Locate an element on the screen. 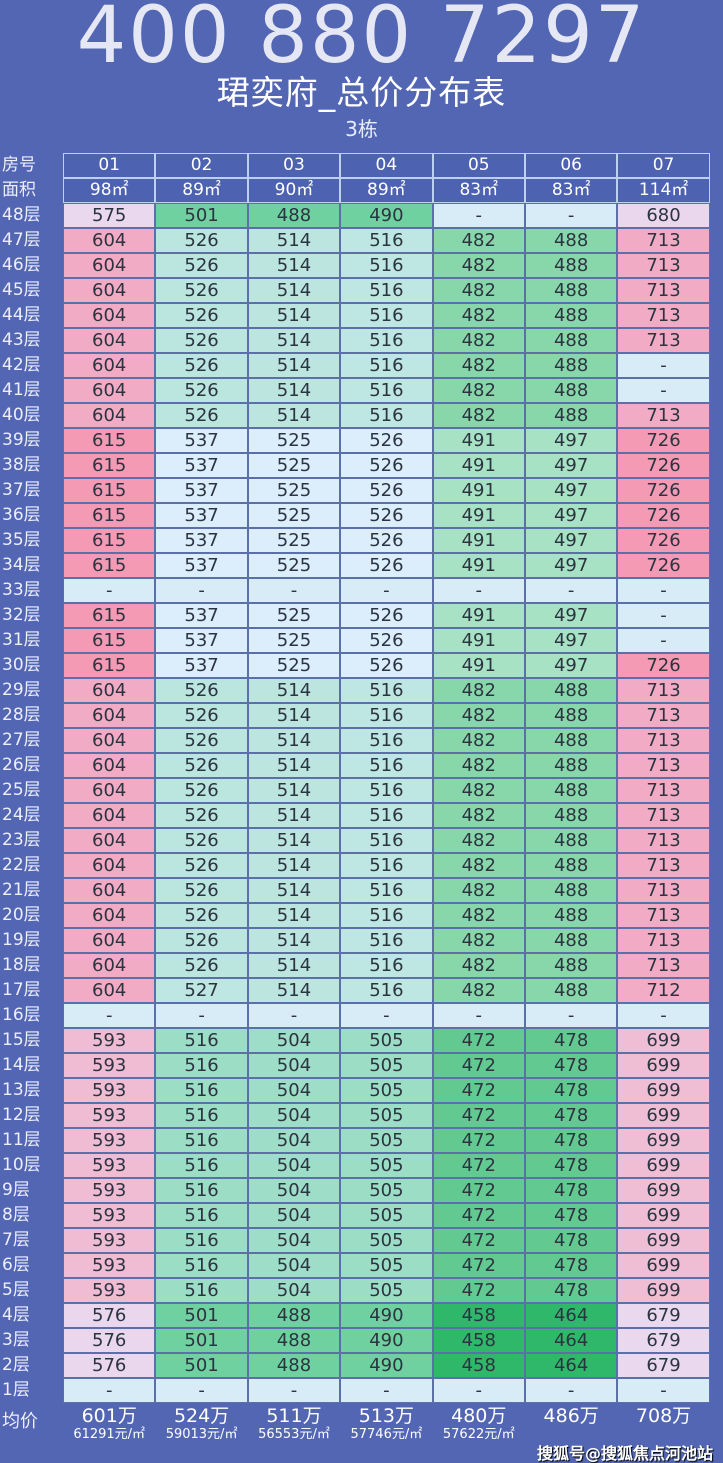  price-cell: 575 is located at coordinates (109, 215).